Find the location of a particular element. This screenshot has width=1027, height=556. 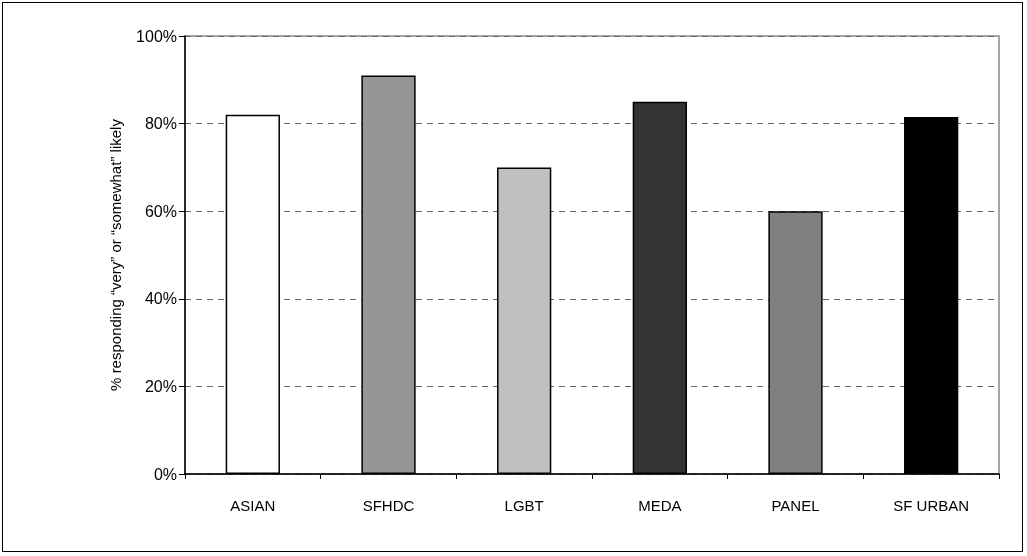

y-tick-label: 0% is located at coordinates (165, 474).